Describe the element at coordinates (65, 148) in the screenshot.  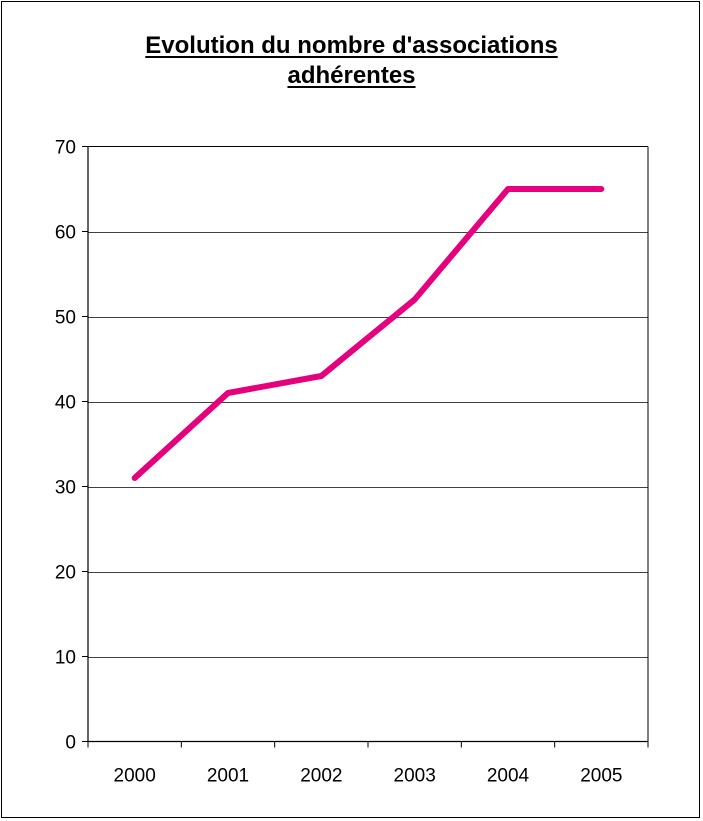
I see `y-tick-label: 70` at that location.